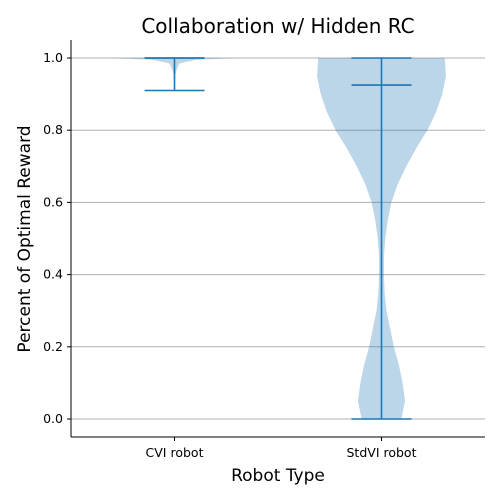  What do you see at coordinates (278, 476) in the screenshot?
I see `x-axis-label: Robot Type` at bounding box center [278, 476].